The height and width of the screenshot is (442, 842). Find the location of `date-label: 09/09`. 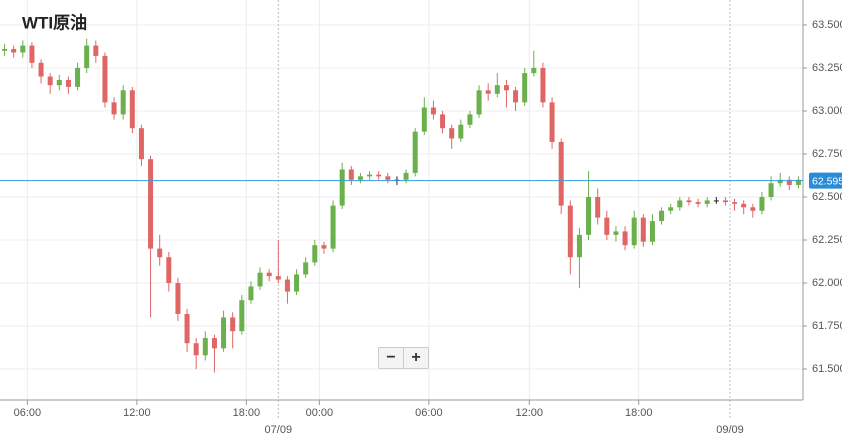

date-label: 09/09 is located at coordinates (730, 430).